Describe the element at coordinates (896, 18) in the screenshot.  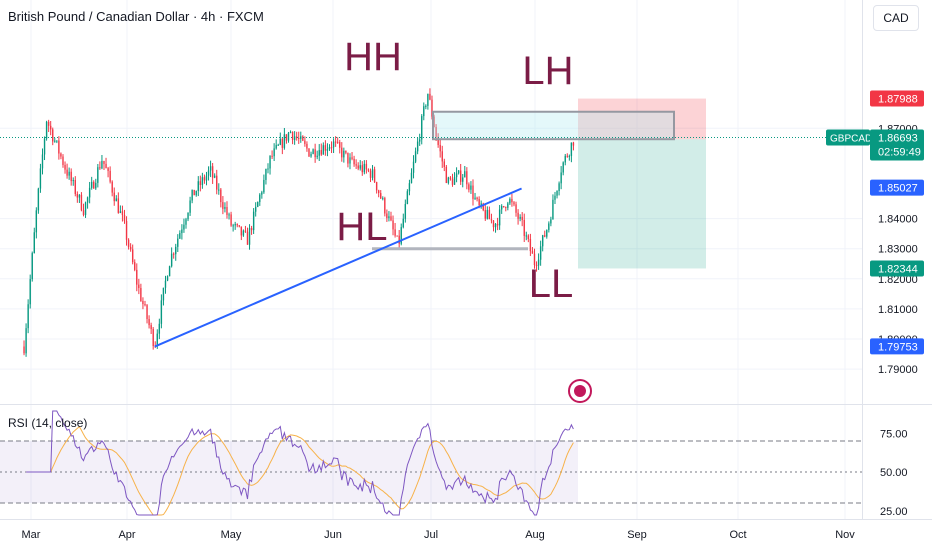
I see `currency-selector: CAD` at that location.